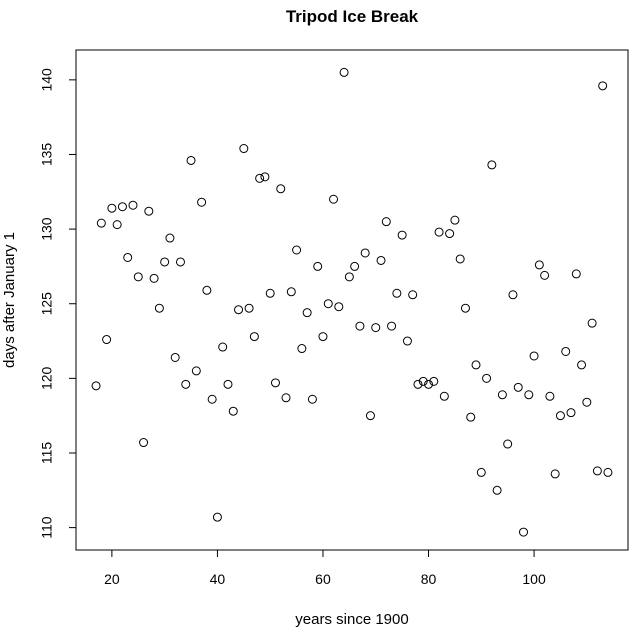  What do you see at coordinates (352, 16) in the screenshot?
I see `chart-title: Tripod Ice Break` at bounding box center [352, 16].